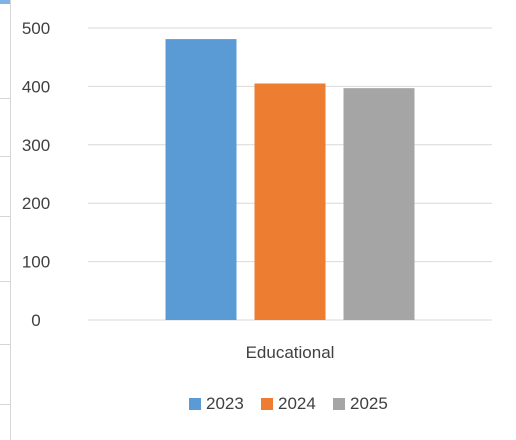  What do you see at coordinates (379, 204) in the screenshot?
I see `bar-2025` at bounding box center [379, 204].